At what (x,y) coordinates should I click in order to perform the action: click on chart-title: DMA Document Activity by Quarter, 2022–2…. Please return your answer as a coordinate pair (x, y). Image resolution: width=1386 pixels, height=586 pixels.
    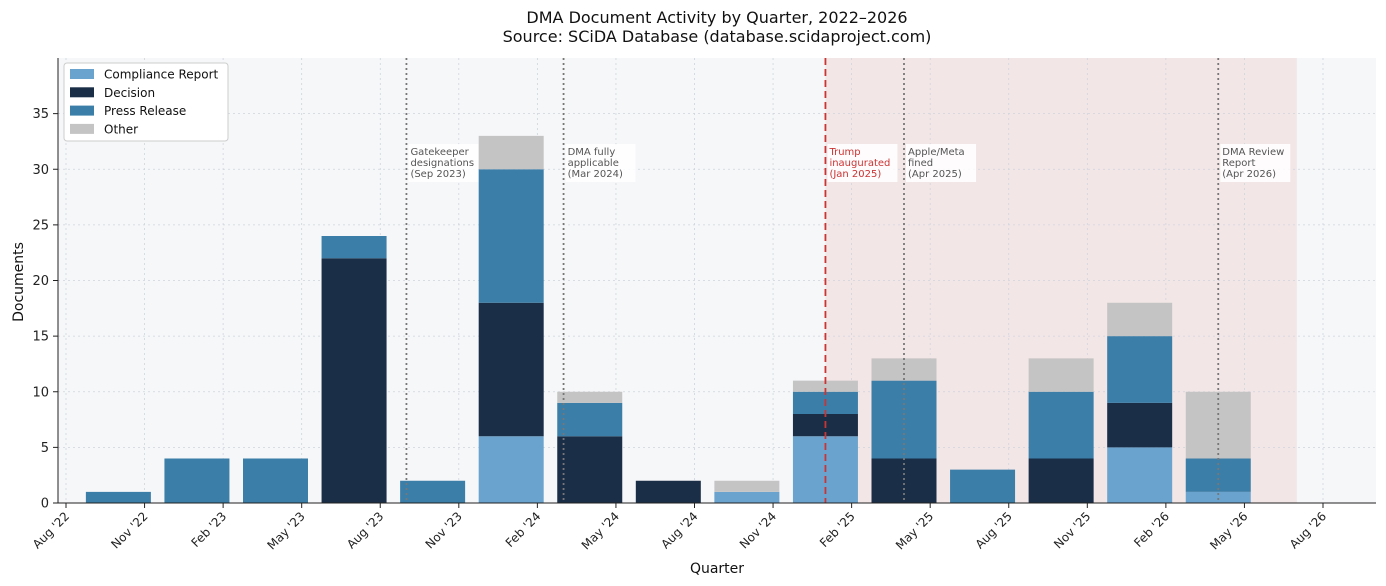
    Looking at the image, I should click on (716, 17).